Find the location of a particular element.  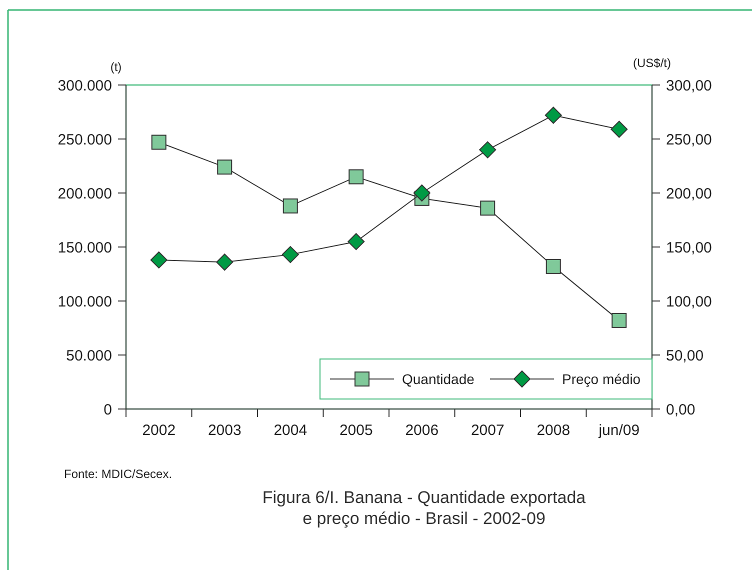

y2-tick-label: 50,00 is located at coordinates (685, 355).